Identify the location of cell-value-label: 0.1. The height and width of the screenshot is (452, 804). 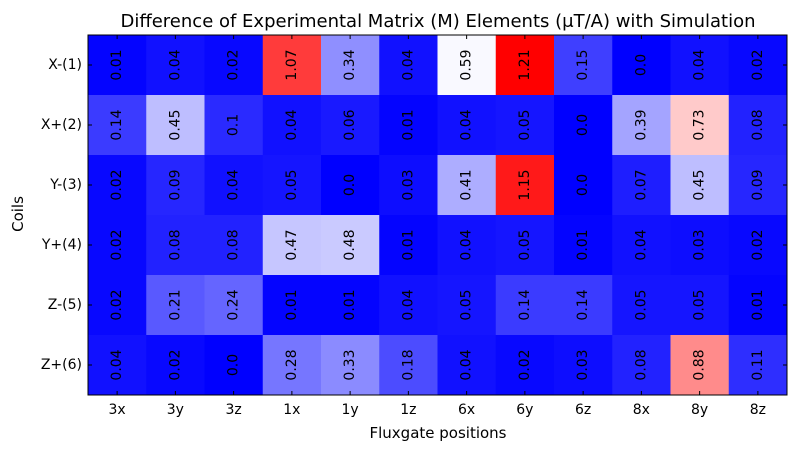
(234, 125).